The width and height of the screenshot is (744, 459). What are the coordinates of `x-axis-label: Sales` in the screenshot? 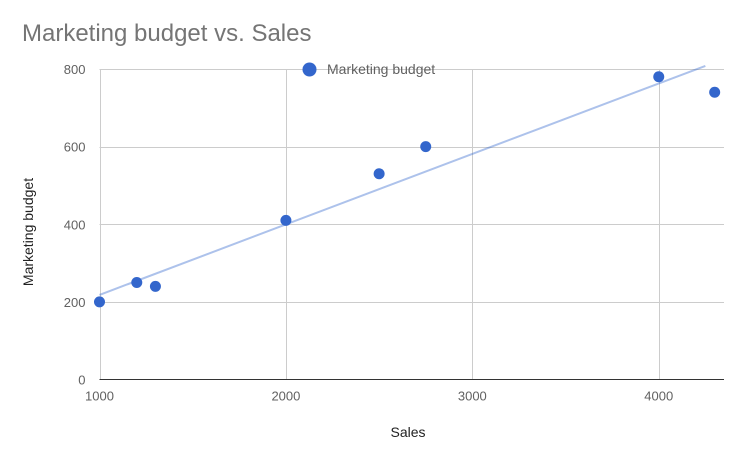 It's located at (407, 432).